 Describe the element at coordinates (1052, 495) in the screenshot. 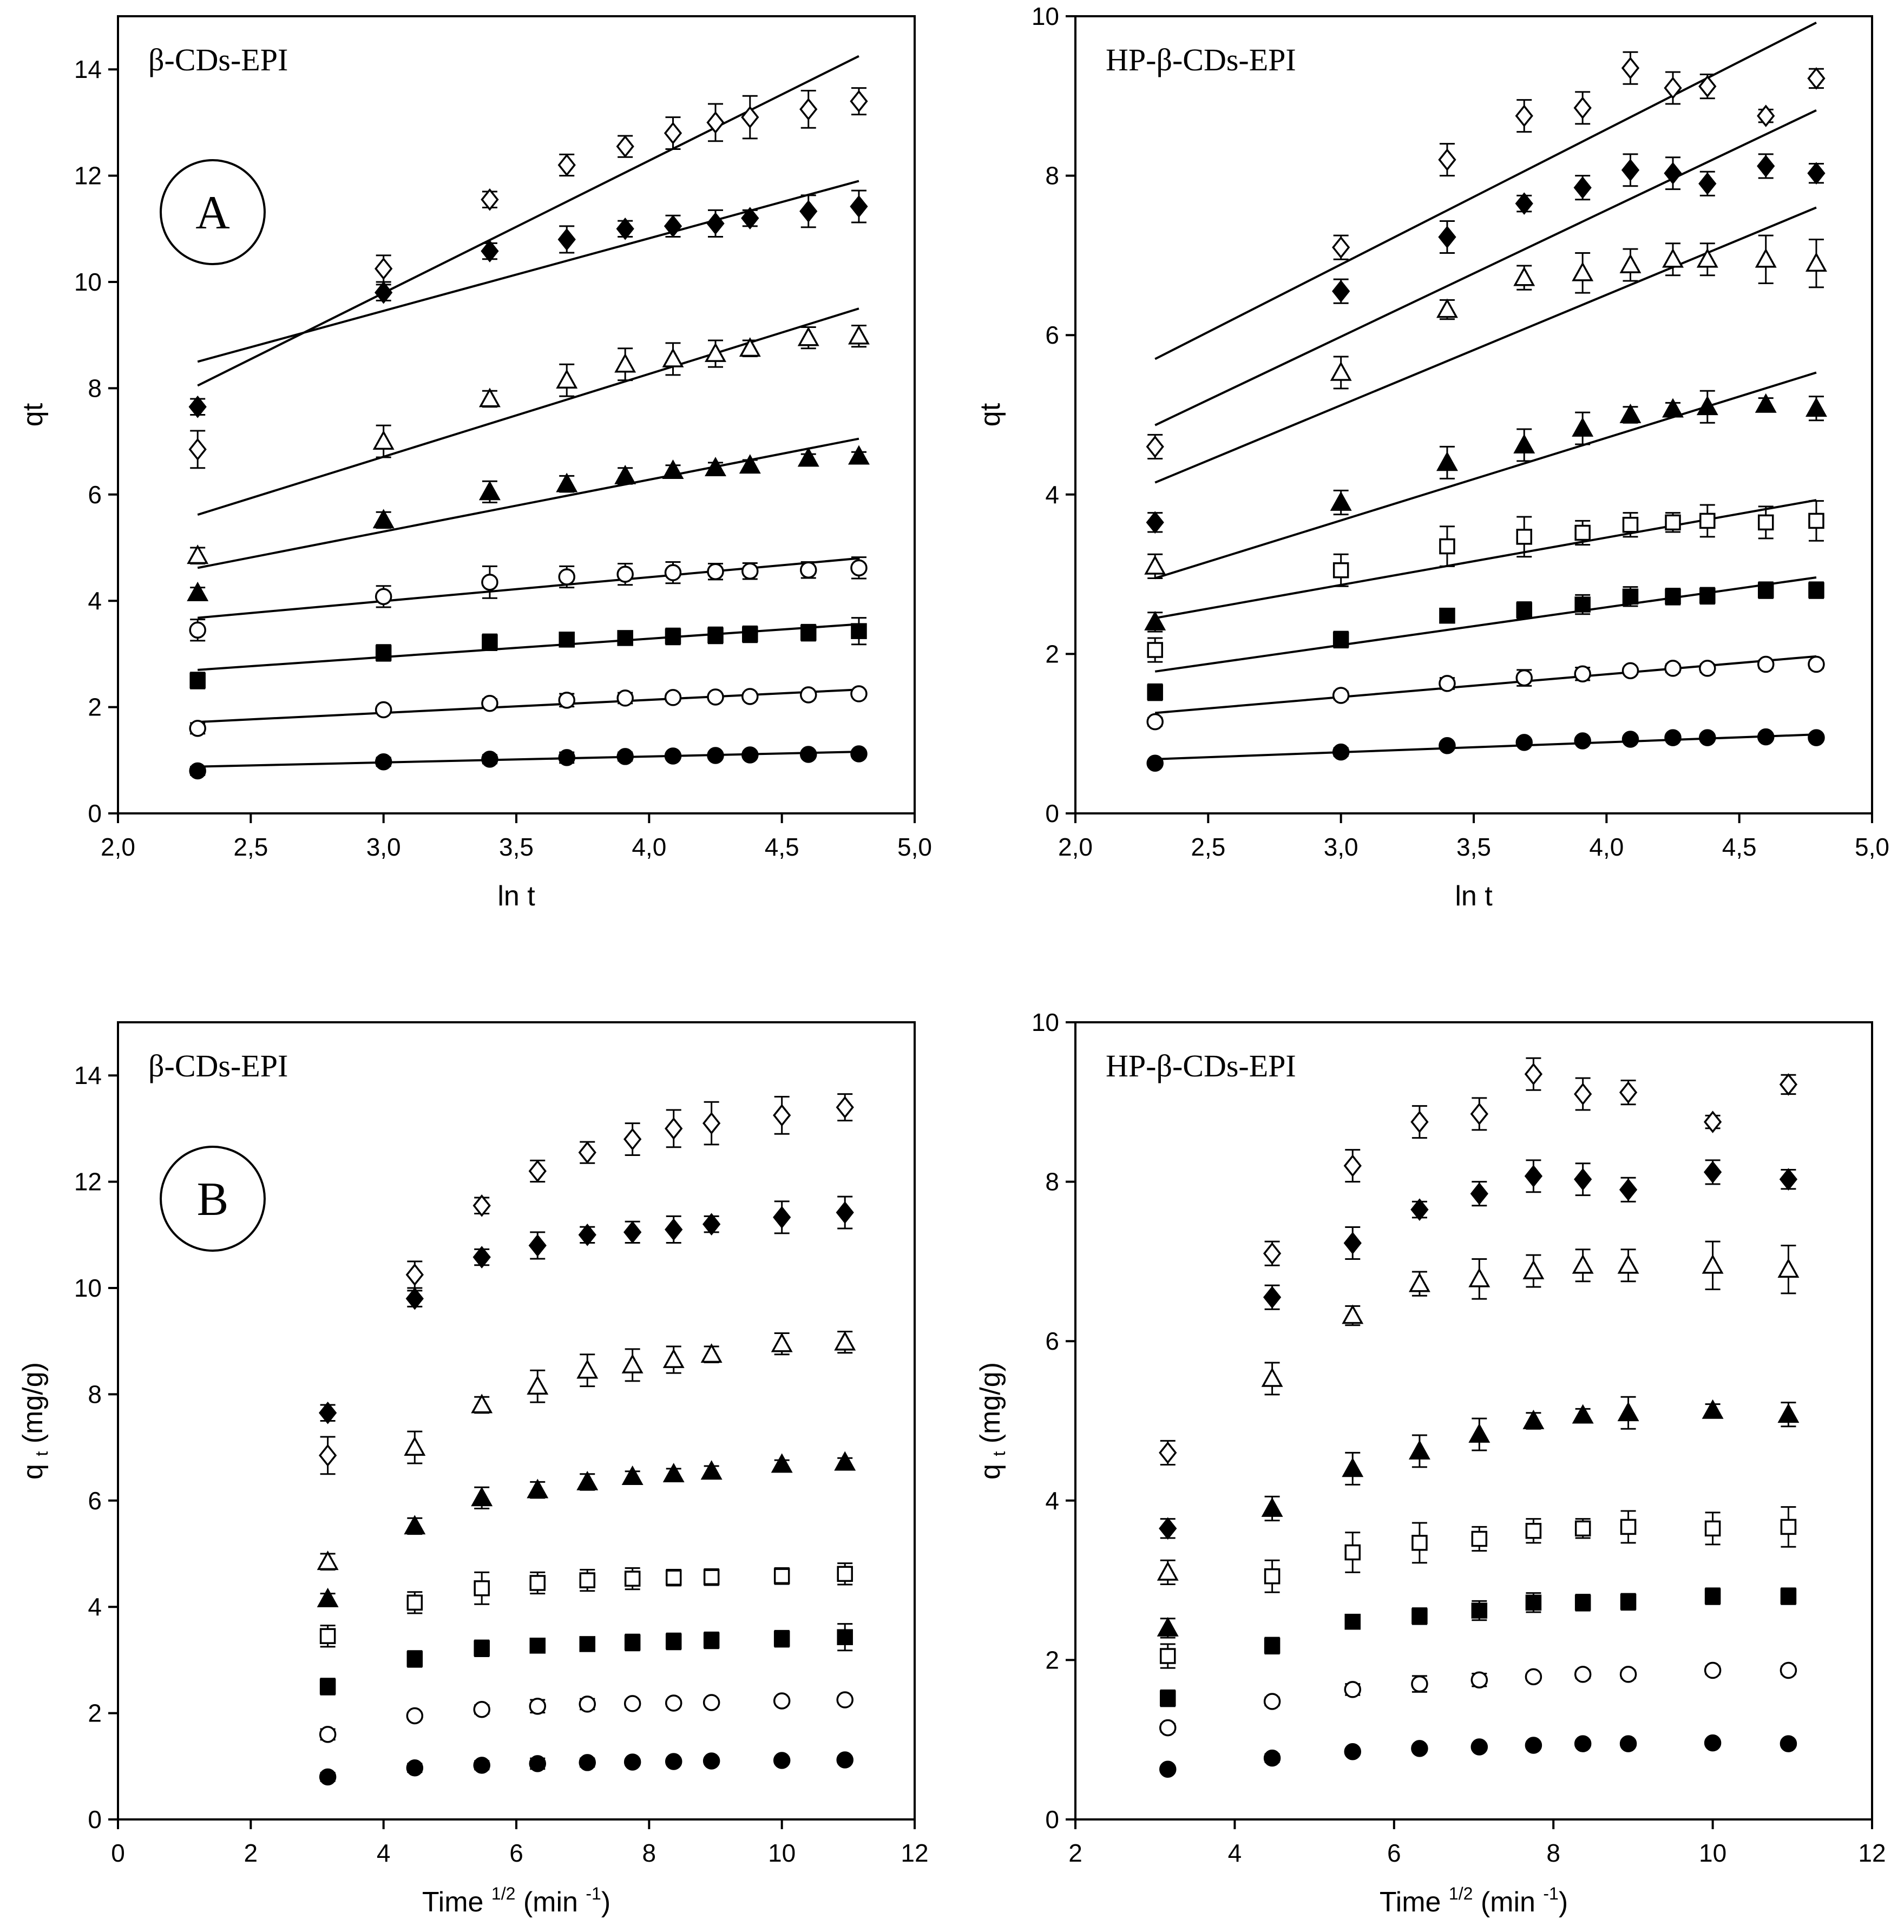

I see `y-tick-label: 4` at that location.